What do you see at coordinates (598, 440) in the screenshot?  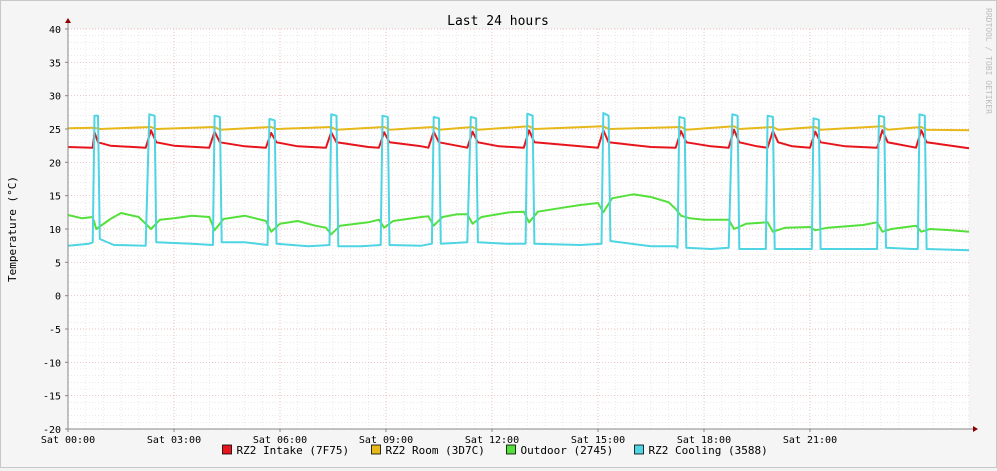 I see `x-tick-label: Sat 15:00` at bounding box center [598, 440].